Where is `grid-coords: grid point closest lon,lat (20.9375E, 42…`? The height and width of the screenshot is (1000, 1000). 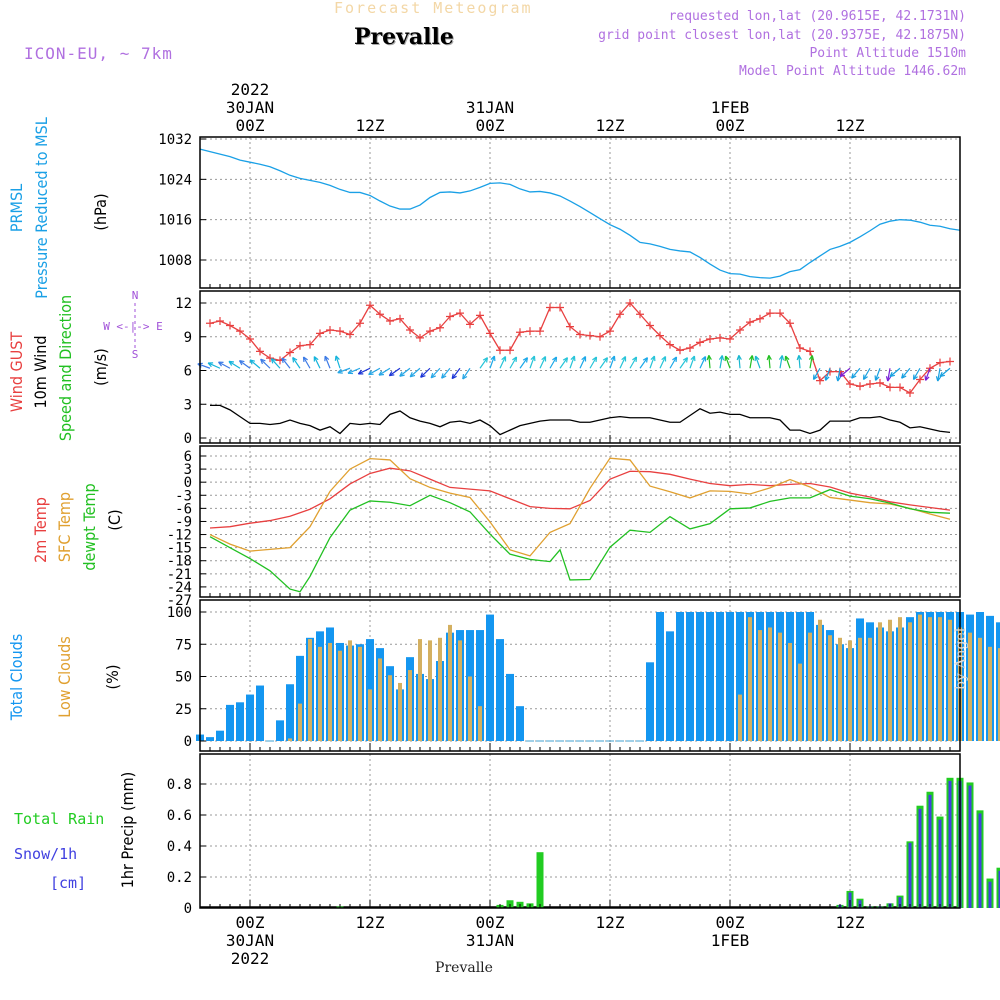
grid-coords: grid point closest lon,lat (20.9375E, 42… is located at coordinates (782, 35).